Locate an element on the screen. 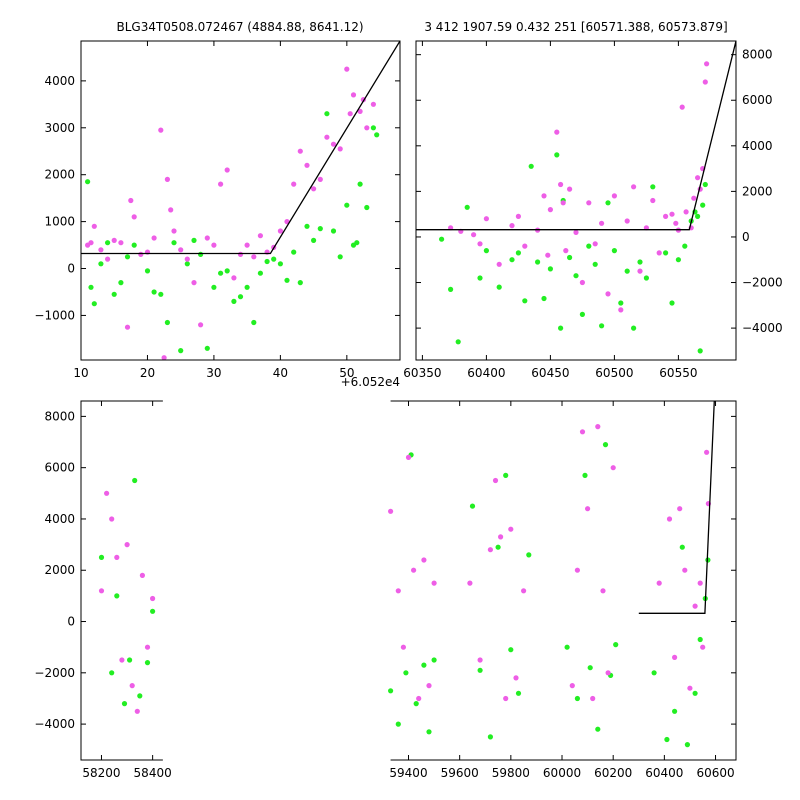 The height and width of the screenshot is (800, 800). points-layer is located at coordinates (574, 207).